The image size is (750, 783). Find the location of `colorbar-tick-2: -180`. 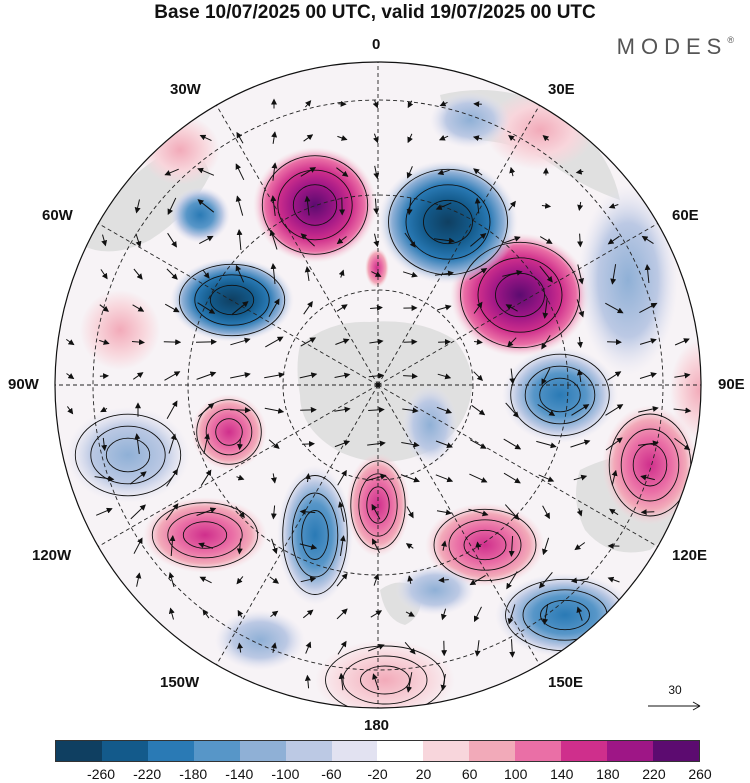

colorbar-tick-2: -180 is located at coordinates (193, 774).